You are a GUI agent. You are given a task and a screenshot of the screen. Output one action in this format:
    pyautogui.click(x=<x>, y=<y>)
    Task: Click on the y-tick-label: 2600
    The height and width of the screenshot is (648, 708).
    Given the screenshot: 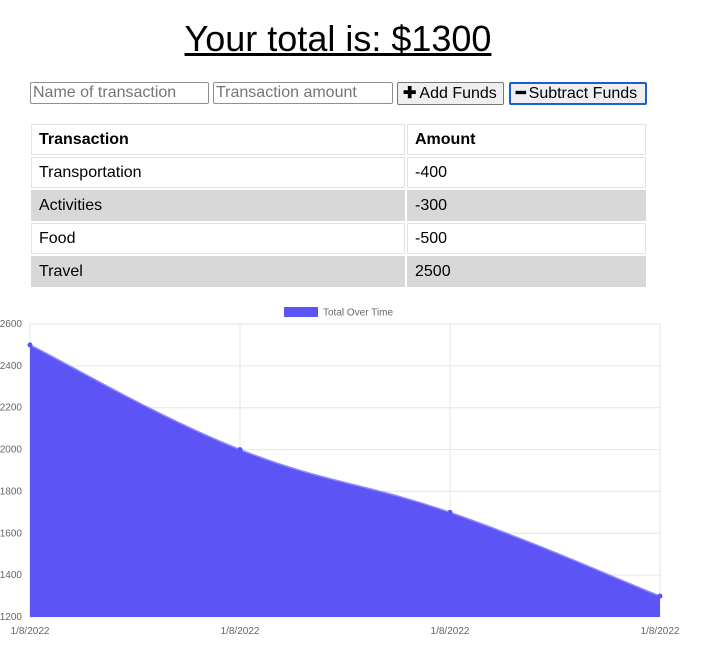 What is the action you would take?
    pyautogui.click(x=11, y=324)
    